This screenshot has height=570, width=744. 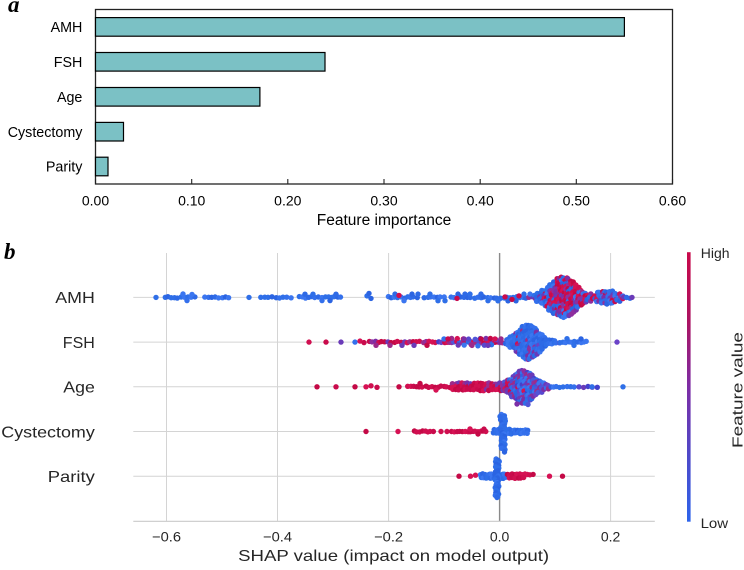 What do you see at coordinates (384, 220) in the screenshot?
I see `svg-text: Feature importance` at bounding box center [384, 220].